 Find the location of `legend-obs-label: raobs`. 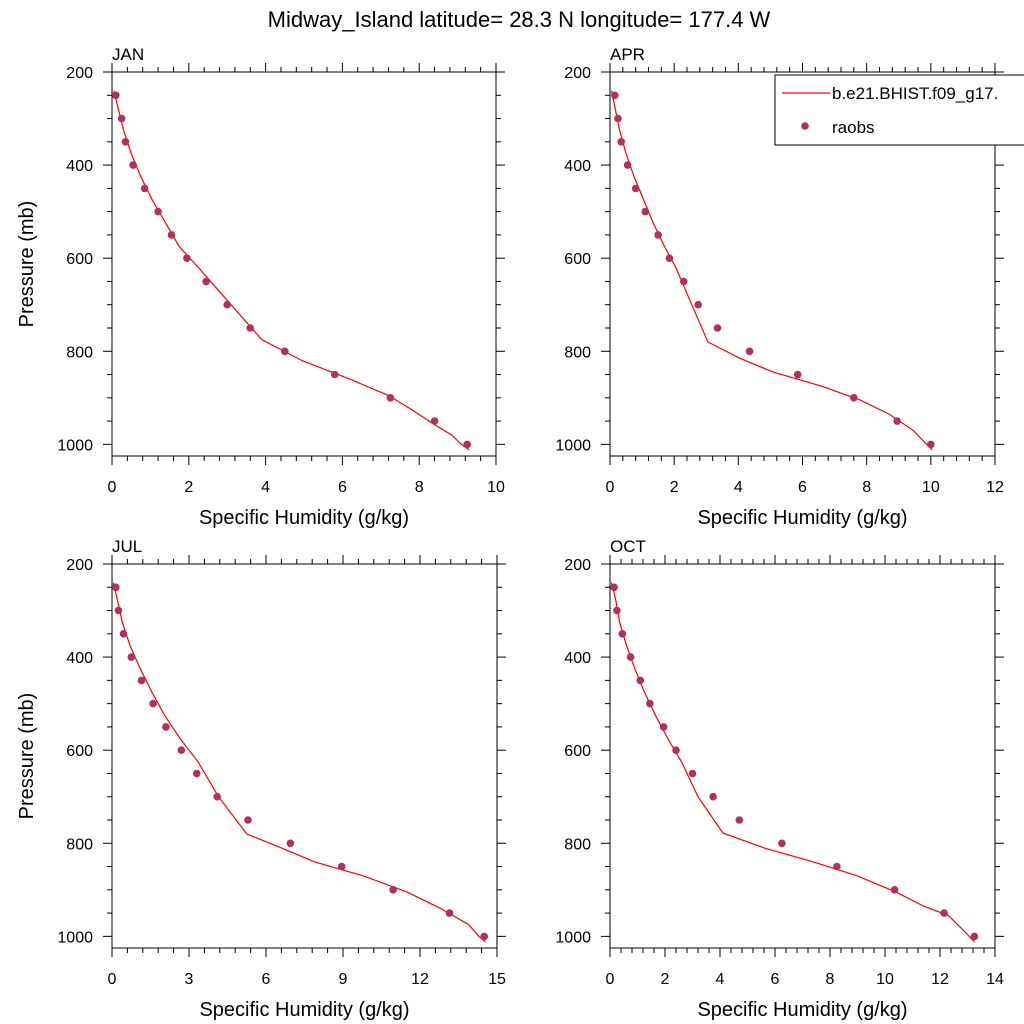

legend-obs-label: raobs is located at coordinates (853, 127).